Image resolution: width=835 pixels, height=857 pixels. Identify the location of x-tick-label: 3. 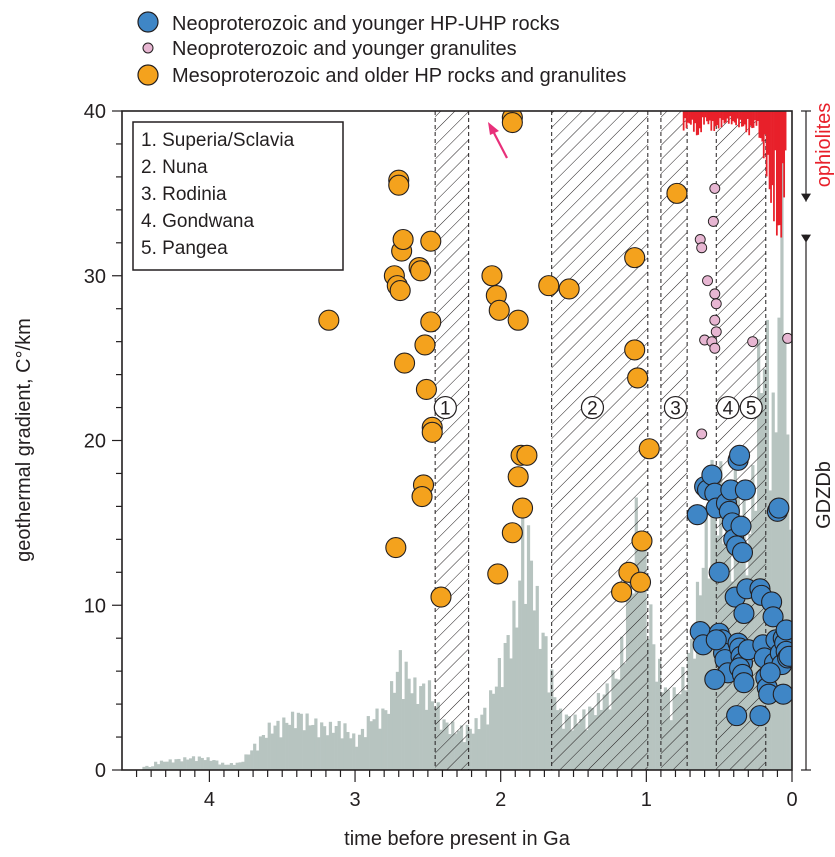
(354, 800).